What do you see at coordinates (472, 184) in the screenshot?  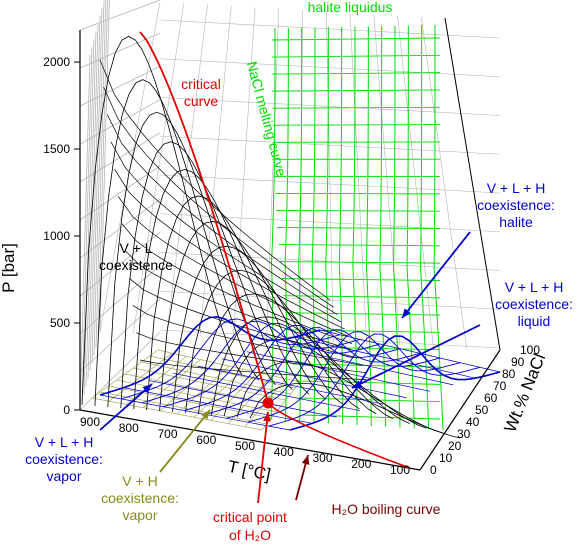 I see `p-axis-back` at bounding box center [472, 184].